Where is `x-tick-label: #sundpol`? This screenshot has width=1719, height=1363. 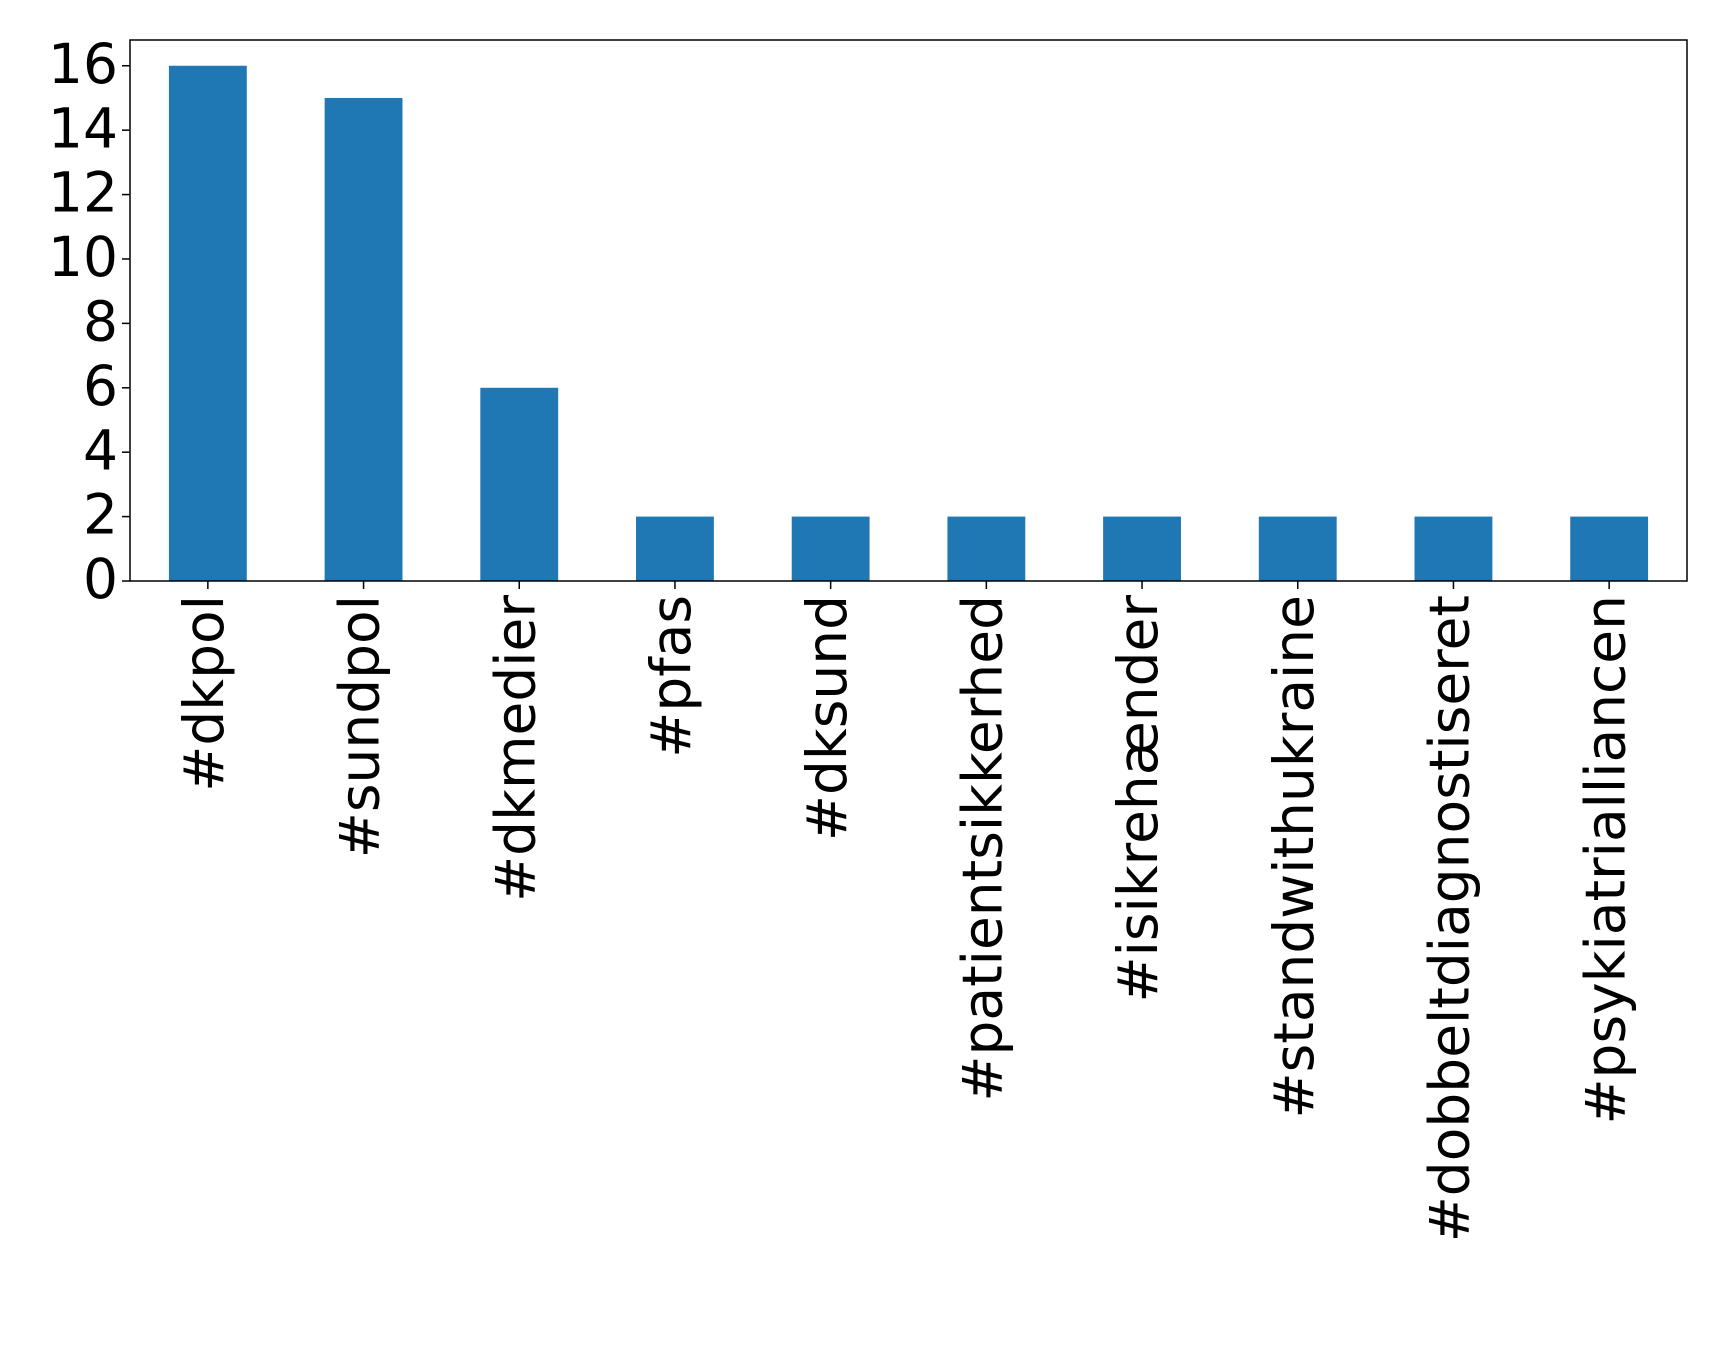 x-tick-label: #sundpol is located at coordinates (360, 726).